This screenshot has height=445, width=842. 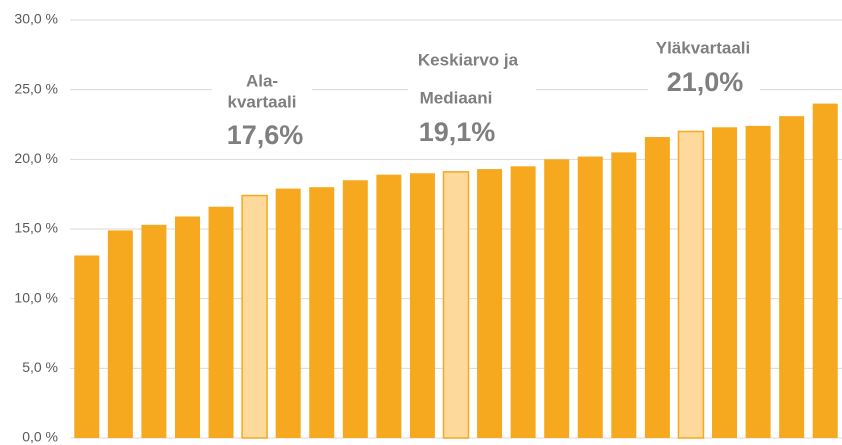 What do you see at coordinates (40, 367) in the screenshot?
I see `y-tick-label: 5,0 %` at bounding box center [40, 367].